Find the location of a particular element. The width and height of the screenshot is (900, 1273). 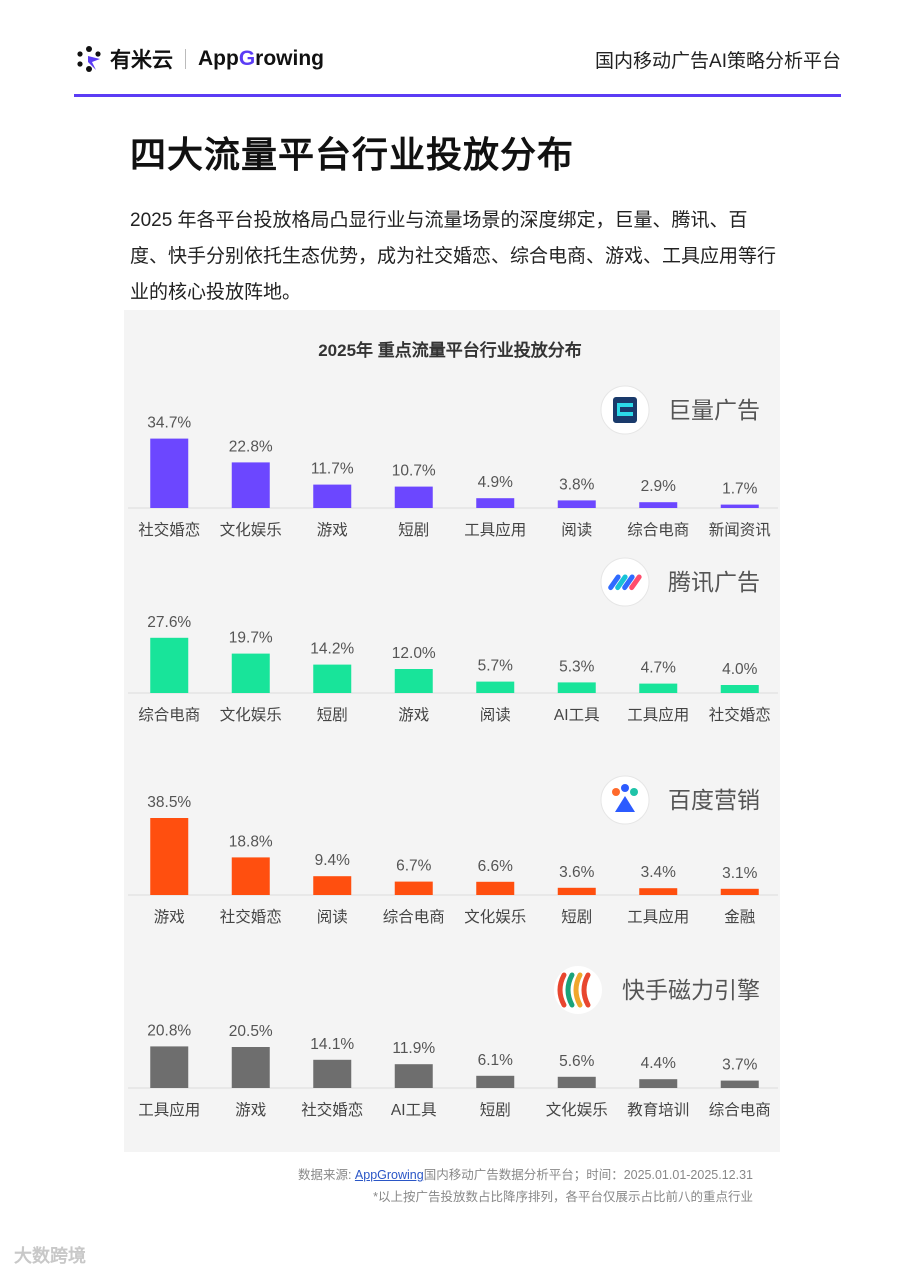

bar-value-label: 5.3% is located at coordinates (577, 666).